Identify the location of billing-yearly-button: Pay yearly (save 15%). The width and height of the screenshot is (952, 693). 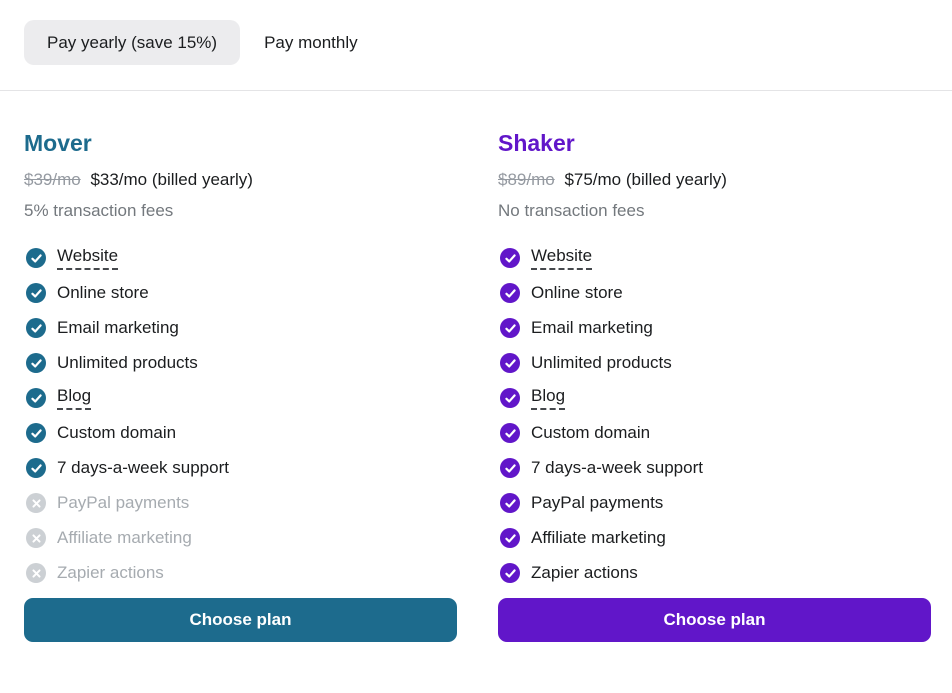
(132, 42).